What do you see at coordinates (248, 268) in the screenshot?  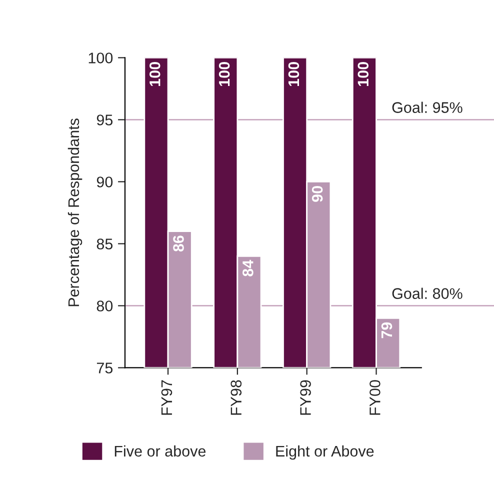 I see `data-label: 84` at bounding box center [248, 268].